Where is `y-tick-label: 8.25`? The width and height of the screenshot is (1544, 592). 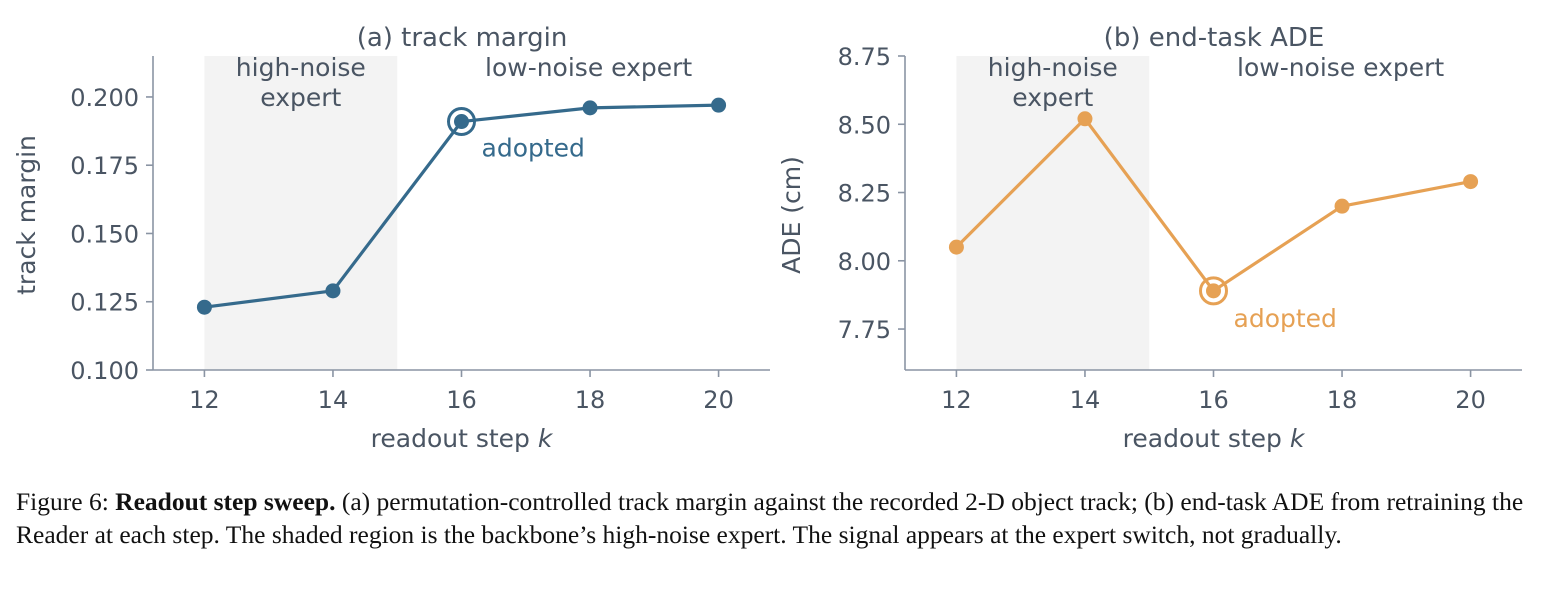 y-tick-label: 8.25 is located at coordinates (864, 194).